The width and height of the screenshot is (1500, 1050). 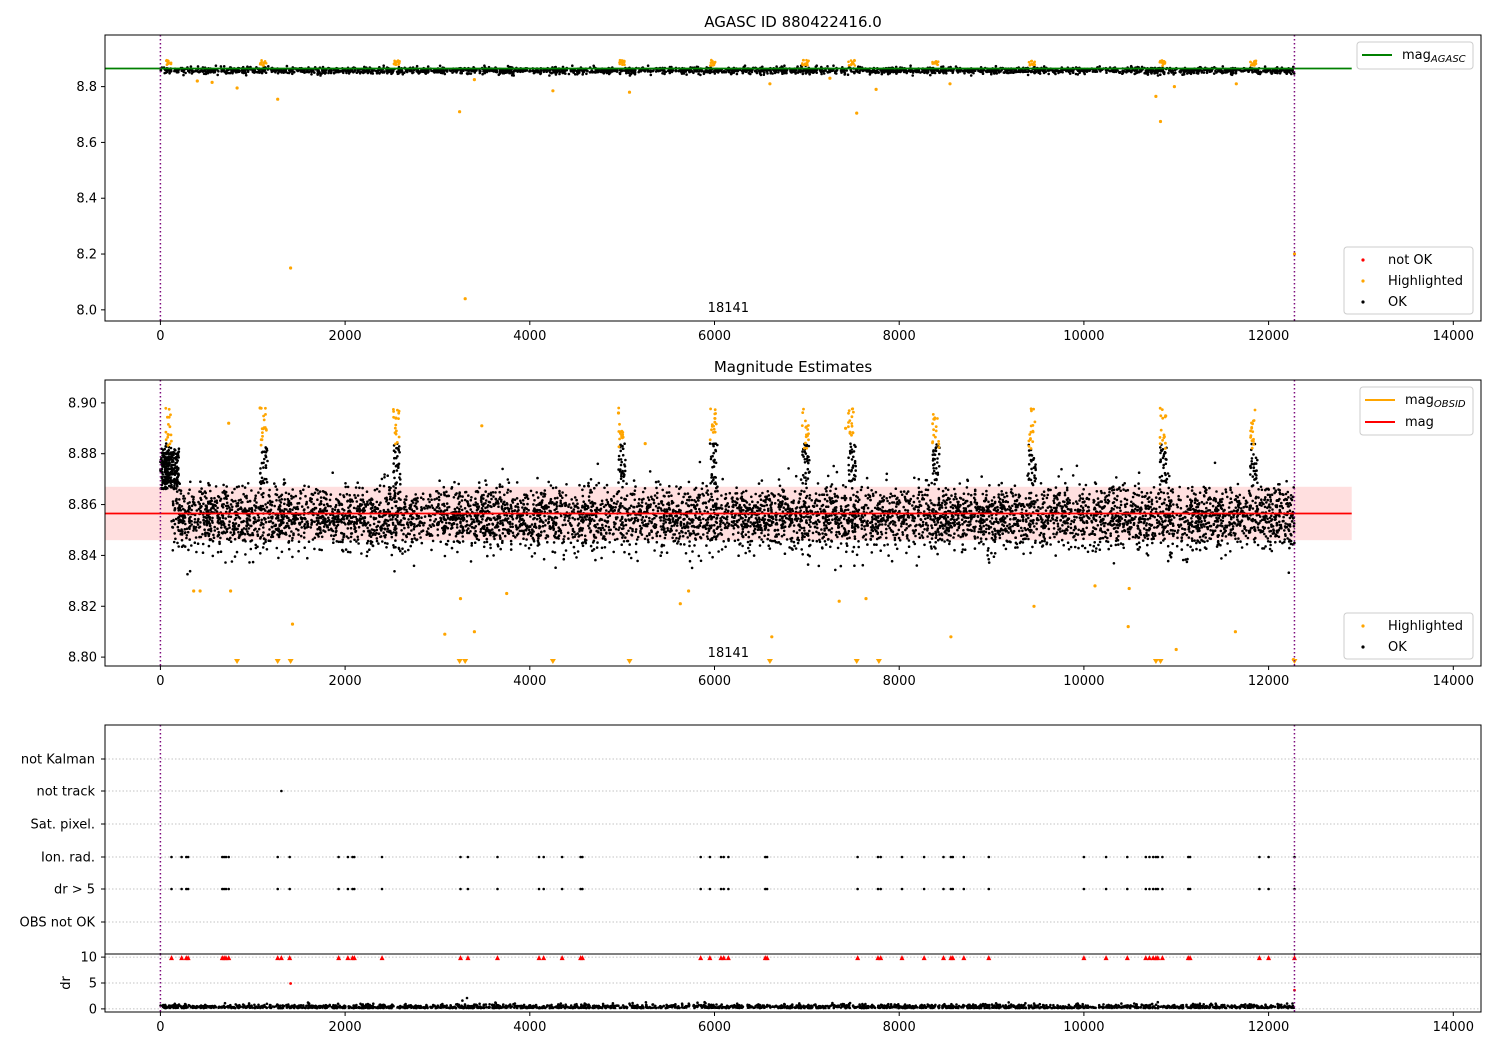 I want to click on x-tick-label: 6000, so click(x=714, y=336).